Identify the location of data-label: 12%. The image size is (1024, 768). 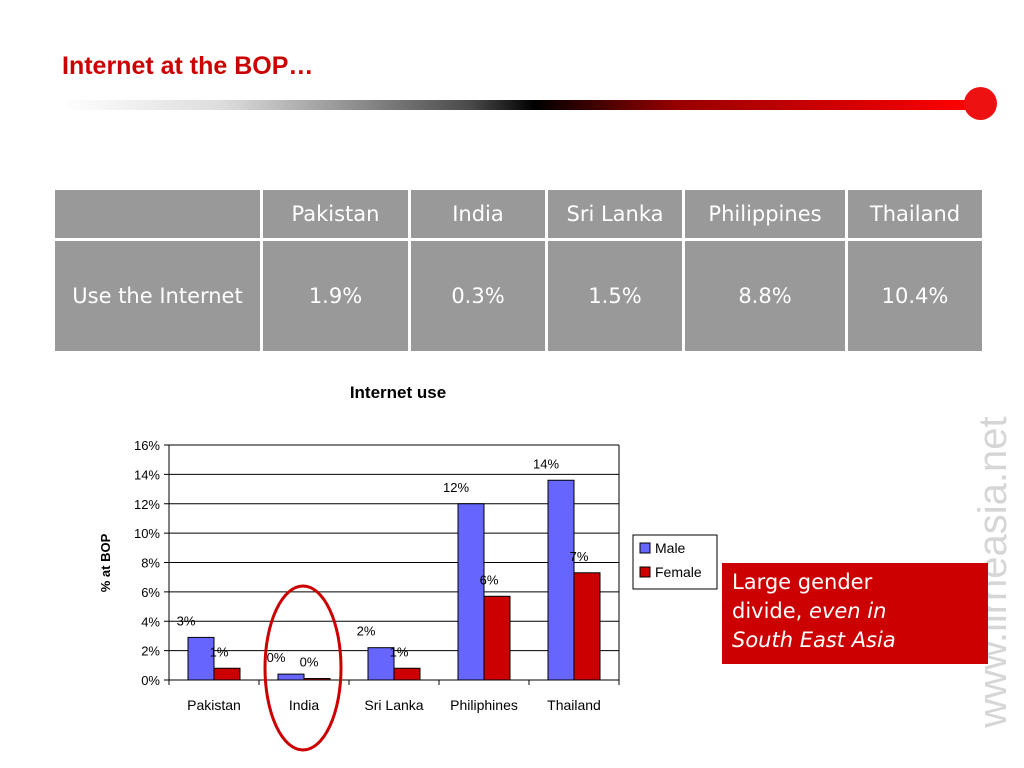
(456, 487).